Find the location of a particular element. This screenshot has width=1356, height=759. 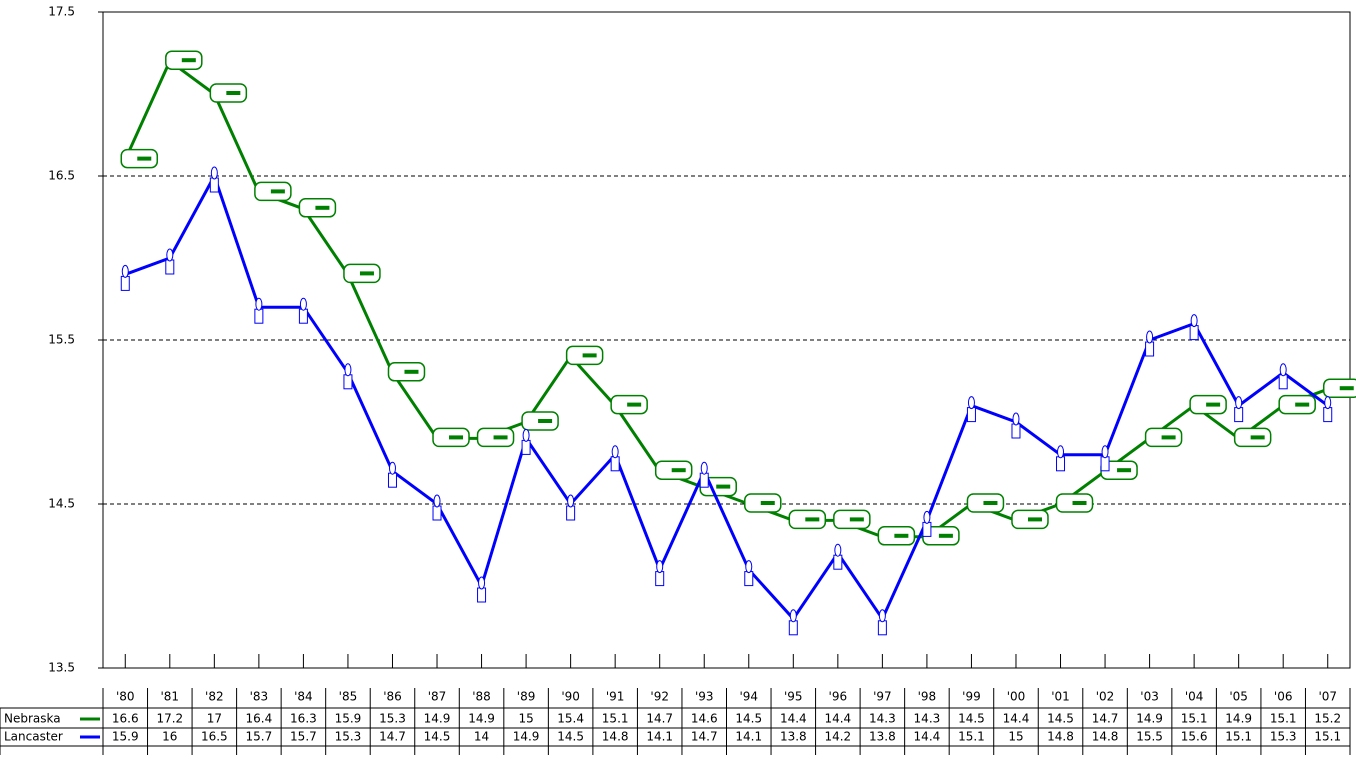

x-tick-label: '89 is located at coordinates (526, 697).